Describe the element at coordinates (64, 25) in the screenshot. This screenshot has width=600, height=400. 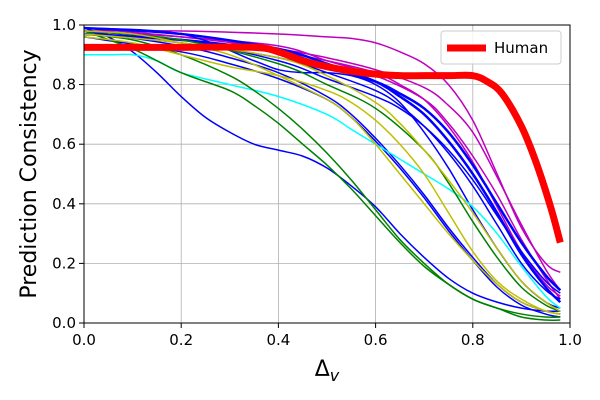
I see `y-tick-label-5: 1.0` at that location.